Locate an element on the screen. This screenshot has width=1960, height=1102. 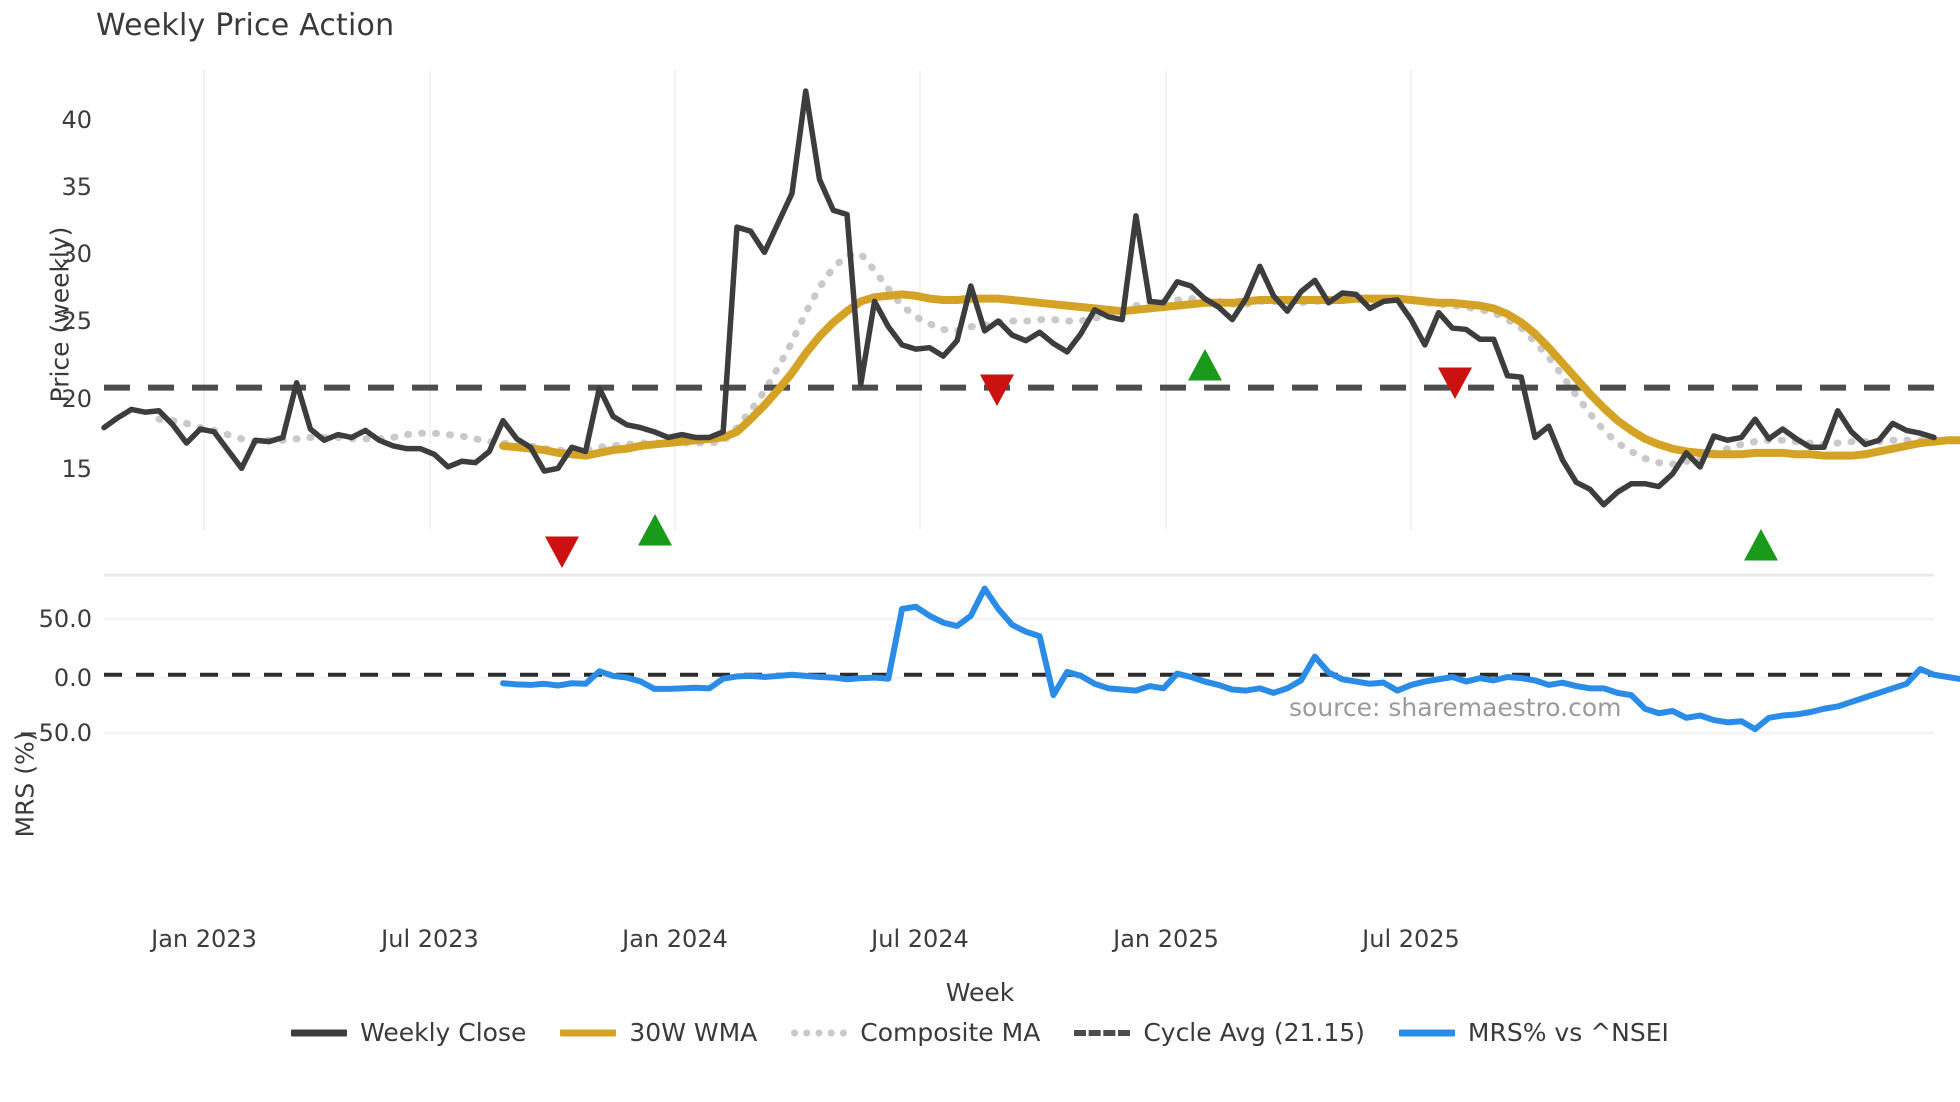
legend-item: MRS% vs ^NSEI is located at coordinates (1533, 1032).